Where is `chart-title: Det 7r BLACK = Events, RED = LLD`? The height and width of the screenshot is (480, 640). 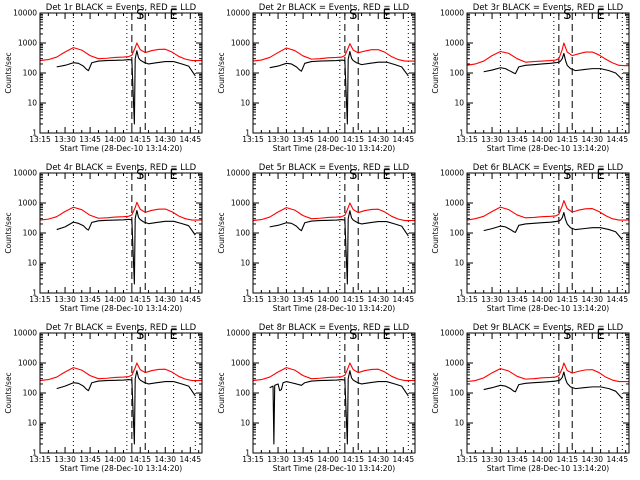 chart-title: Det 7r BLACK = Events, RED = LLD is located at coordinates (121, 328).